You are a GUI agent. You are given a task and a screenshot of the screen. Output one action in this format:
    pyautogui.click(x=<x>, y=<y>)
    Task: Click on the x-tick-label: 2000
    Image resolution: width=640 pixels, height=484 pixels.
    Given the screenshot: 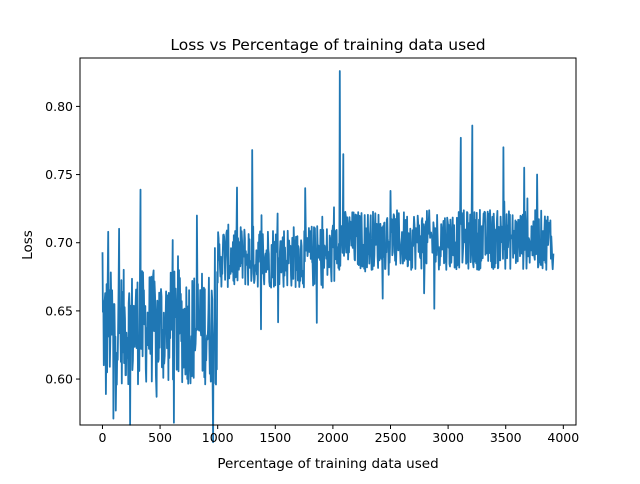 What is the action you would take?
    pyautogui.click(x=333, y=437)
    